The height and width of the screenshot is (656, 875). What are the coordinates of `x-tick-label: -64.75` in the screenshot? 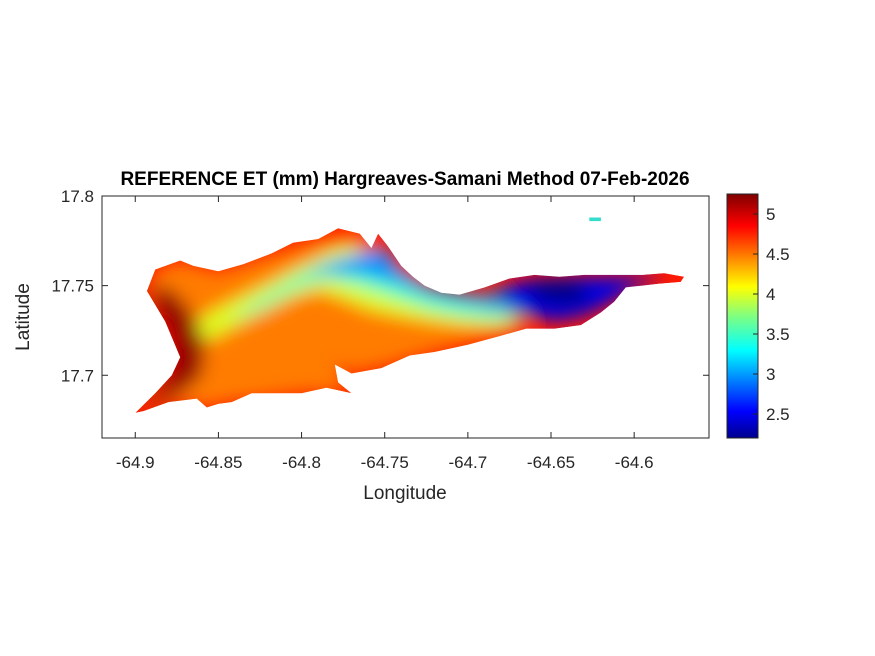 It's located at (385, 462).